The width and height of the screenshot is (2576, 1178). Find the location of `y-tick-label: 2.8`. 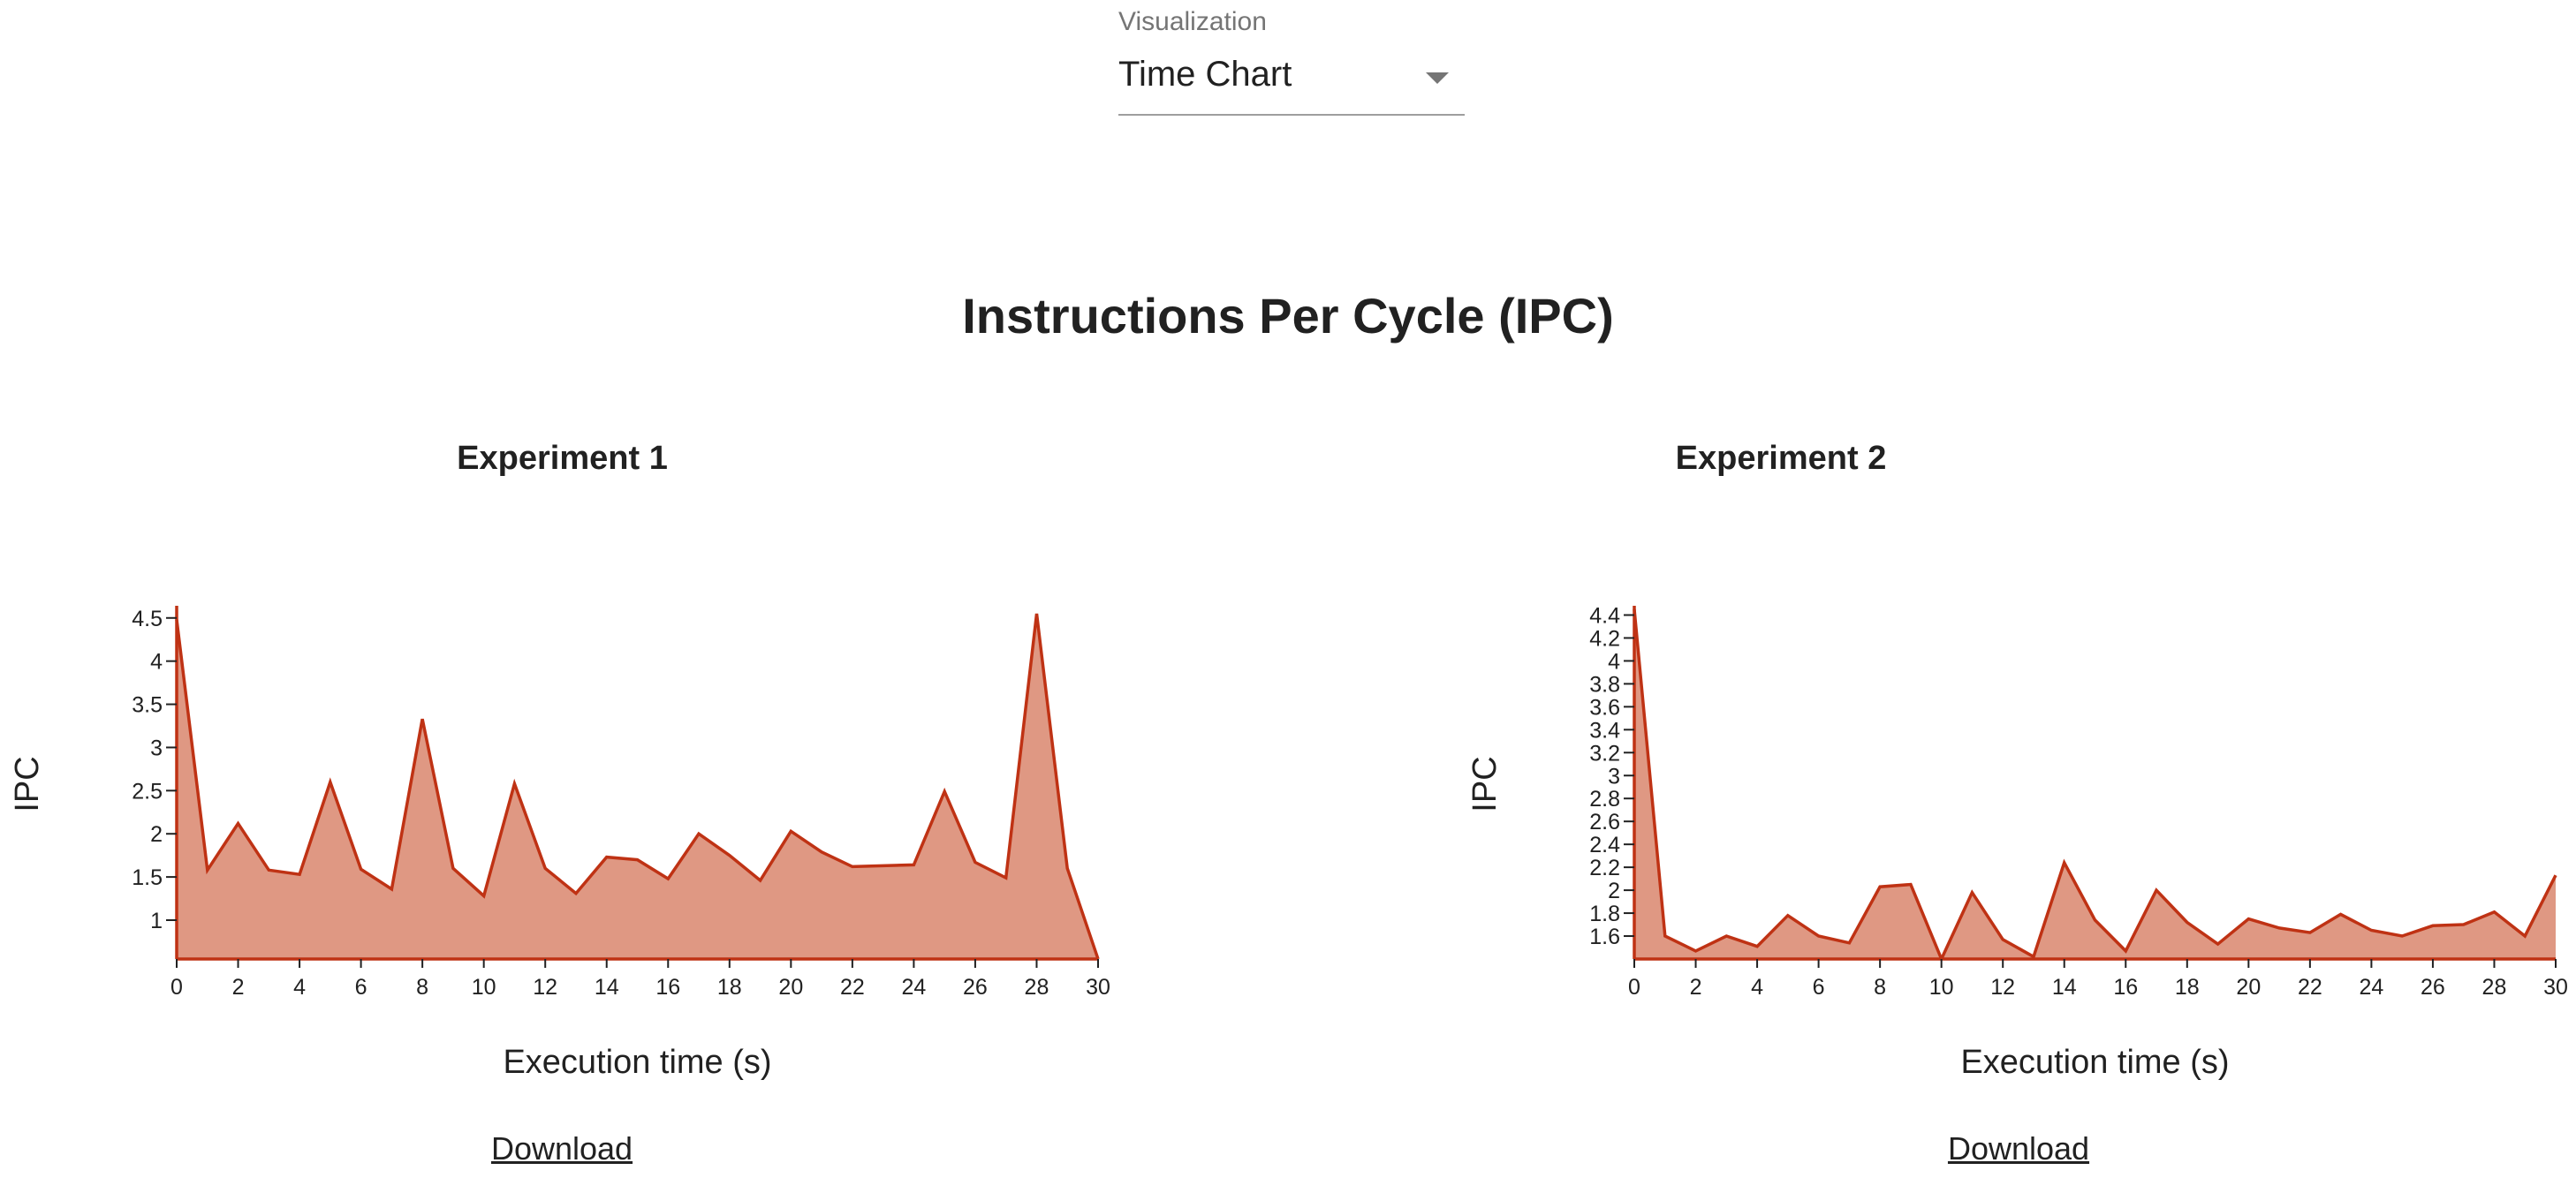

y-tick-label: 2.8 is located at coordinates (1605, 799).